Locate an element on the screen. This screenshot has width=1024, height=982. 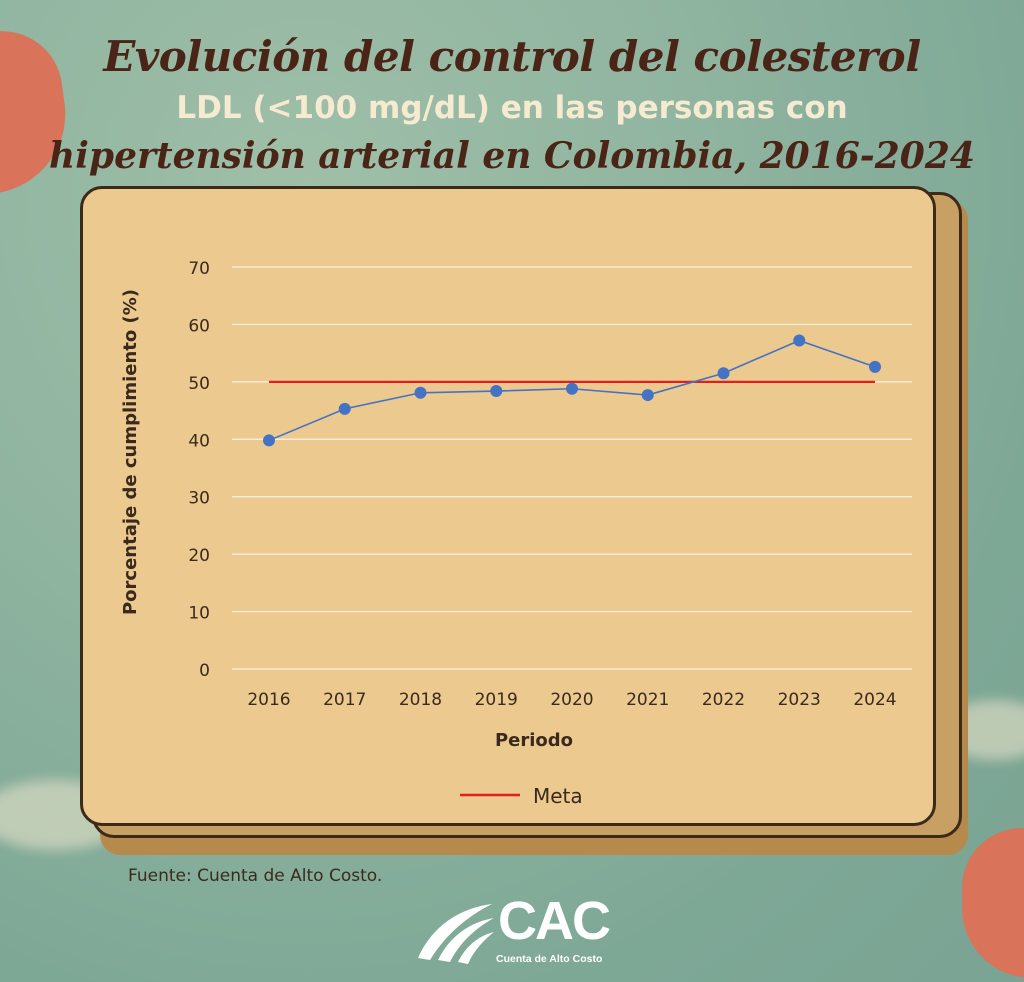
x-tick-label: 2019 is located at coordinates (496, 700).